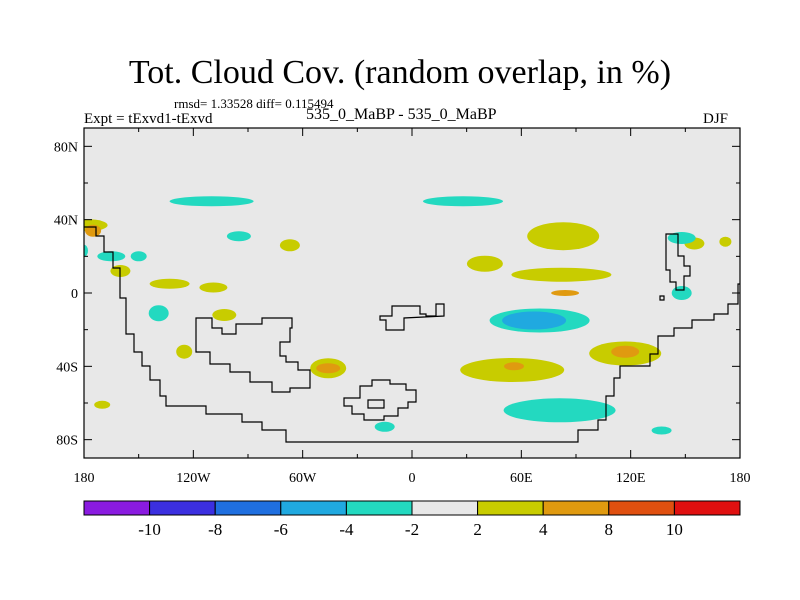 The height and width of the screenshot is (600, 800). Describe the element at coordinates (66, 221) in the screenshot. I see `lat-label: 40N` at that location.